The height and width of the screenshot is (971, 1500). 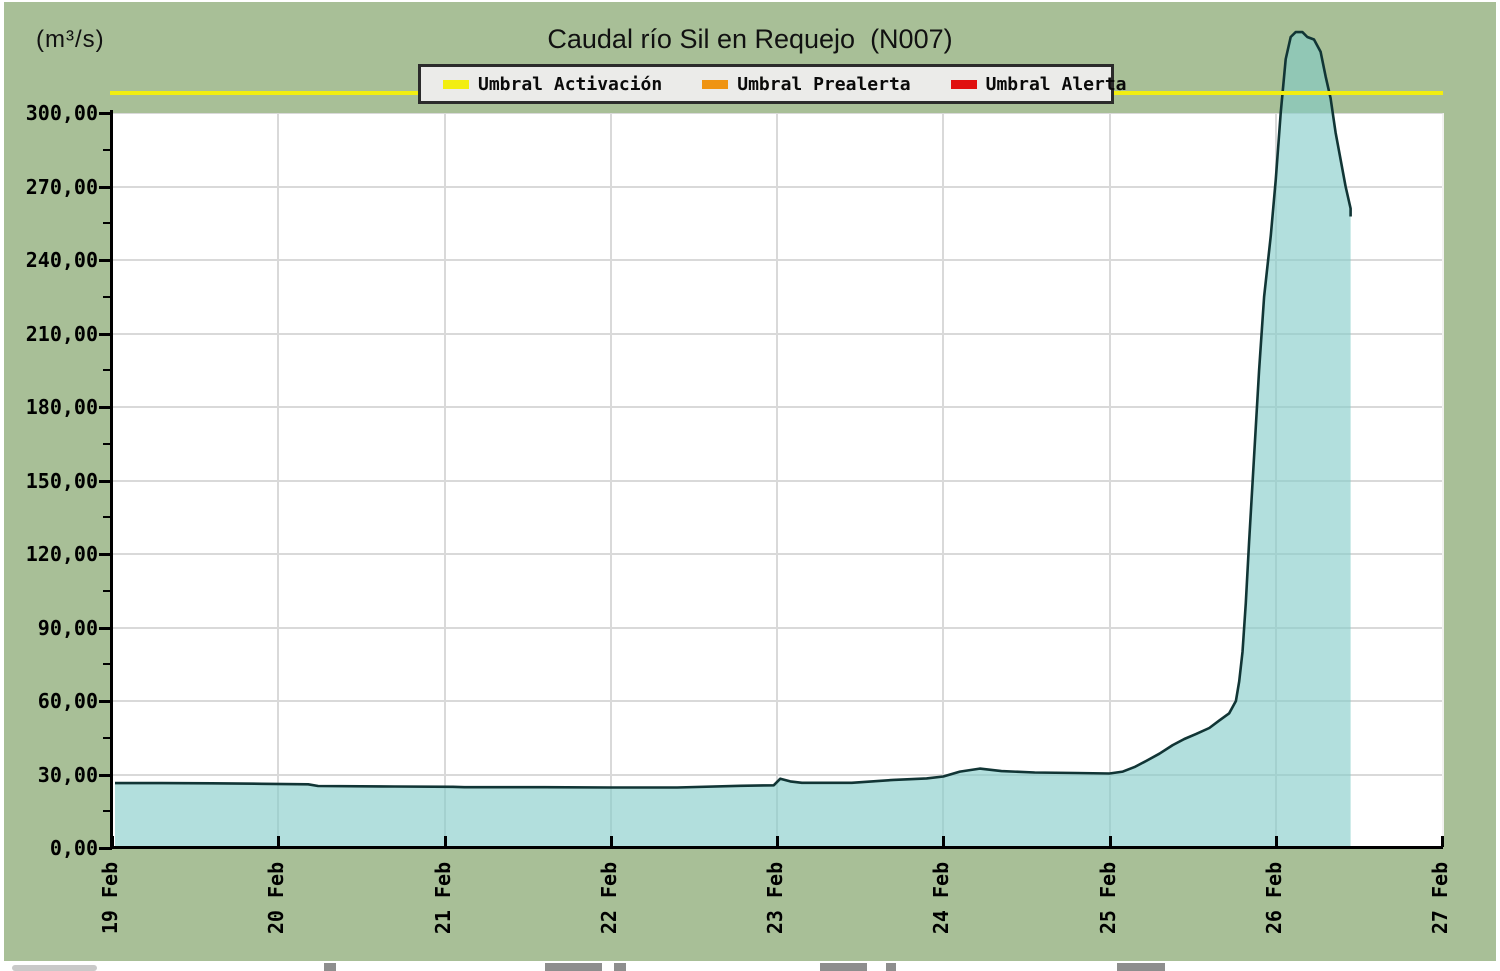 What do you see at coordinates (775, 898) in the screenshot?
I see `x-tick-label: 23 Feb` at bounding box center [775, 898].